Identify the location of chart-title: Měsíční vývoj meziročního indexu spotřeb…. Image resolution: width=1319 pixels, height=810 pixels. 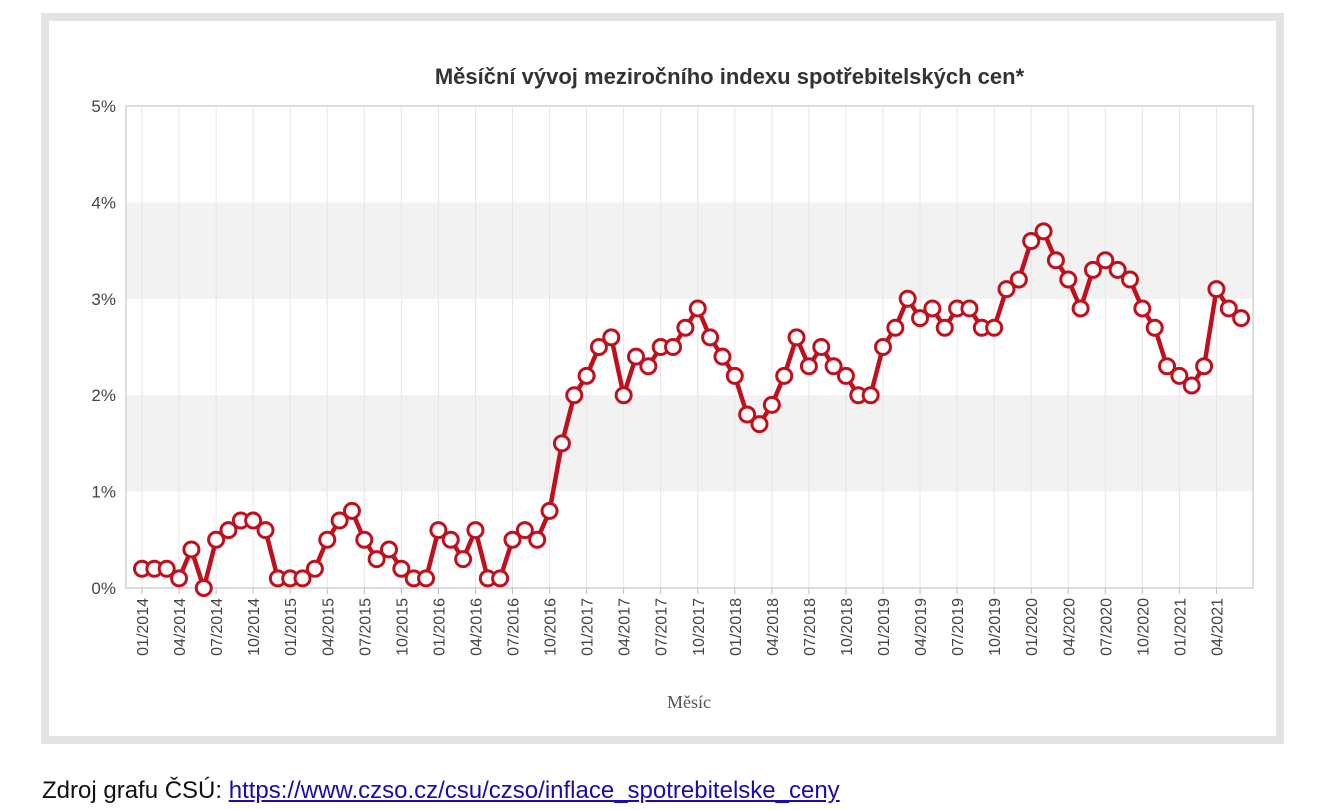
(730, 76).